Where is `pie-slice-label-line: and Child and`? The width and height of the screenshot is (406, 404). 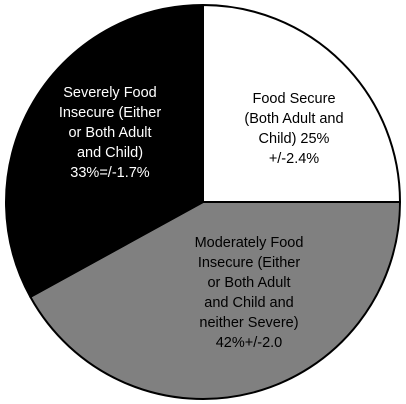 pie-slice-label-line: and Child and is located at coordinates (249, 303).